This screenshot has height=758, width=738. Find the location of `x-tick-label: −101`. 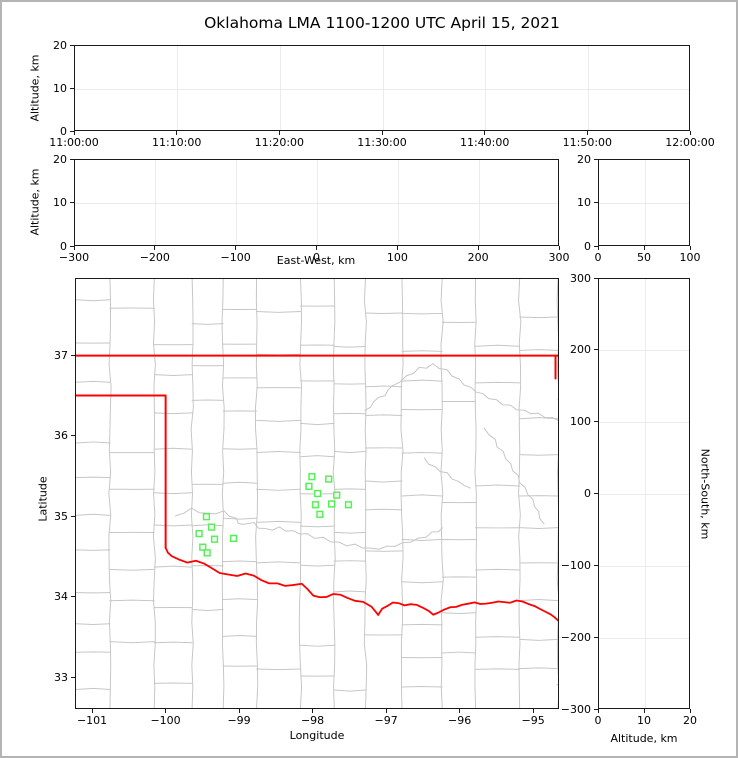

x-tick-label: −101 is located at coordinates (92, 720).